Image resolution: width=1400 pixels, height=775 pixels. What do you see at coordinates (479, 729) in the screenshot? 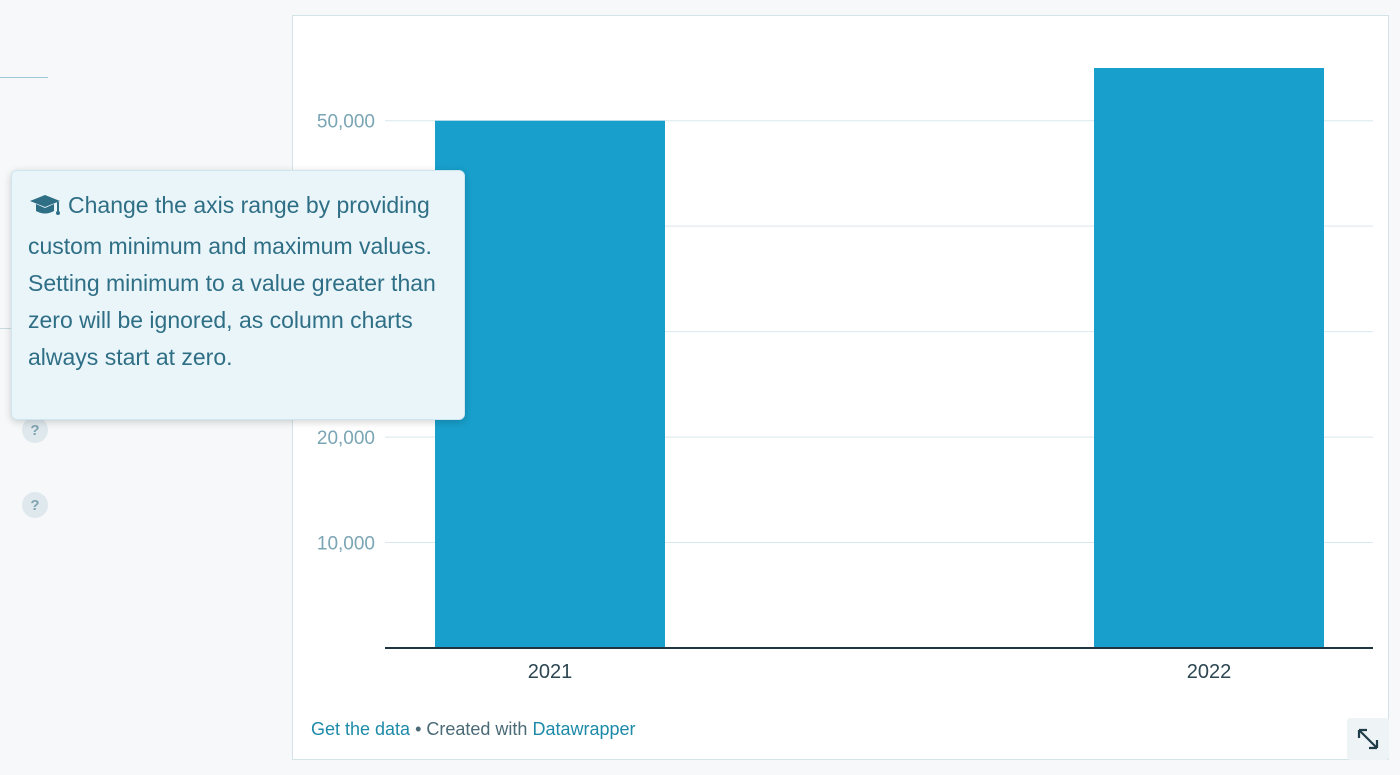
I see `created-with-text: Created with` at bounding box center [479, 729].